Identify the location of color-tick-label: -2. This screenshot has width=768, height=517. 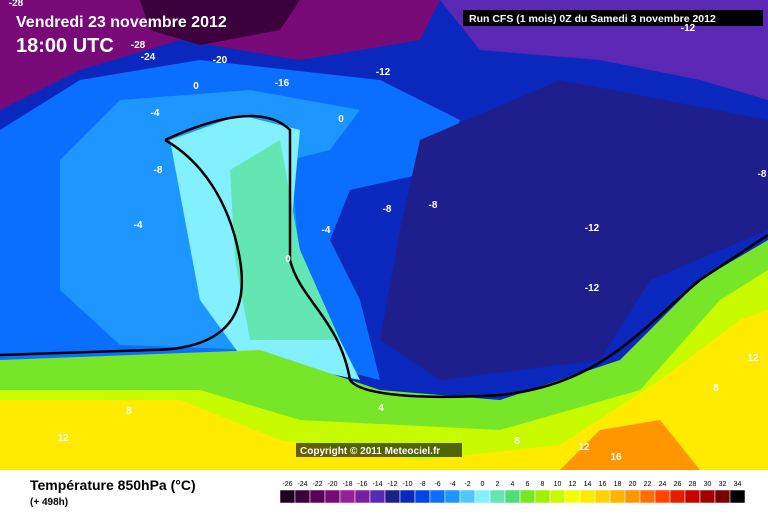
(467, 484).